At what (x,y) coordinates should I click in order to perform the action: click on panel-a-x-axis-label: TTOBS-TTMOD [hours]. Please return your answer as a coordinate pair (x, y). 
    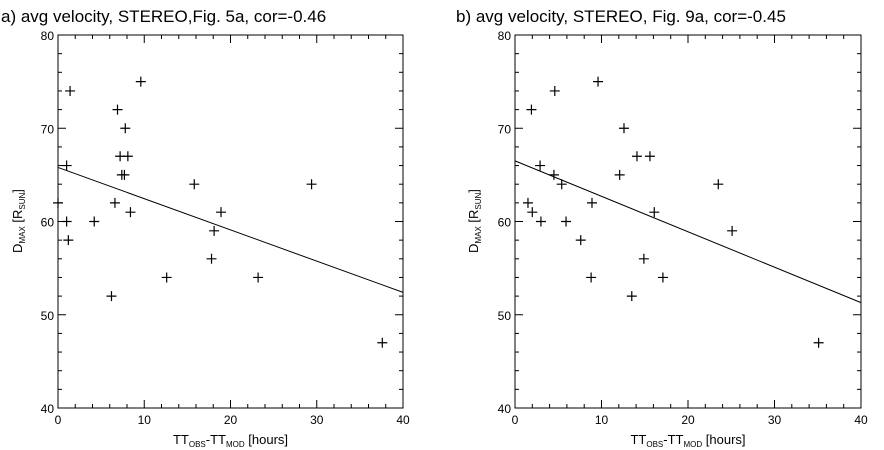
    Looking at the image, I should click on (230, 440).